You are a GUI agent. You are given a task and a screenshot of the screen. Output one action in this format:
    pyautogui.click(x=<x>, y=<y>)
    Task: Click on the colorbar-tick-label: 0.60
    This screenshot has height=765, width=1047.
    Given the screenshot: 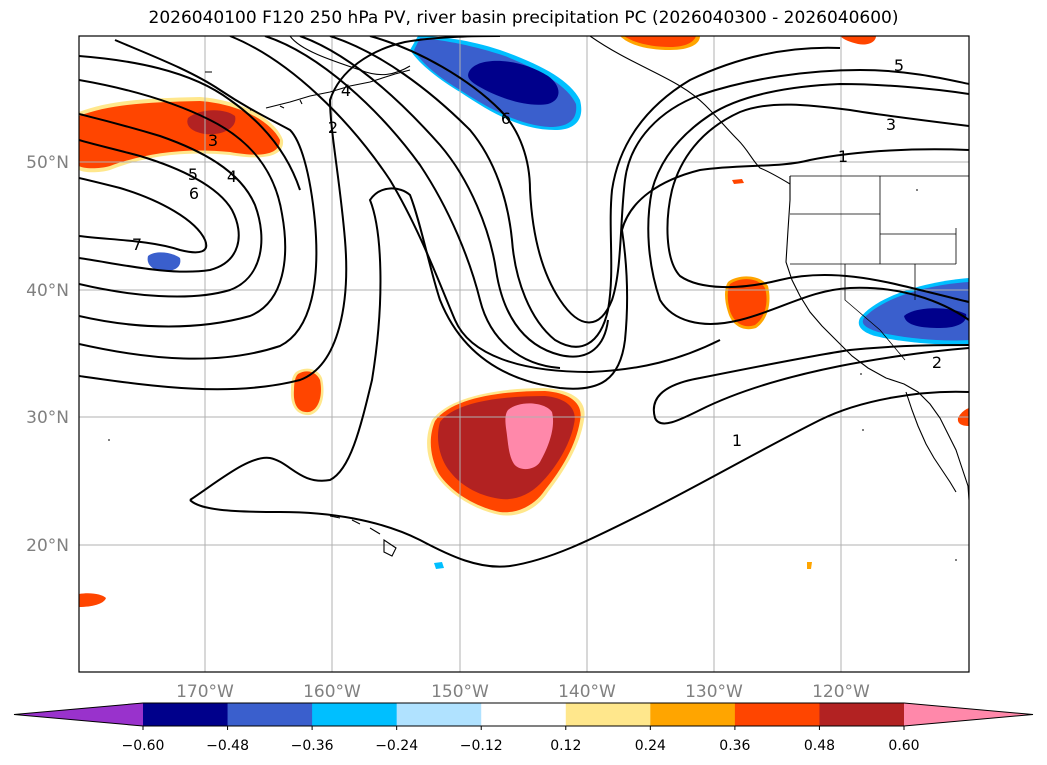 What is the action you would take?
    pyautogui.click(x=903, y=746)
    